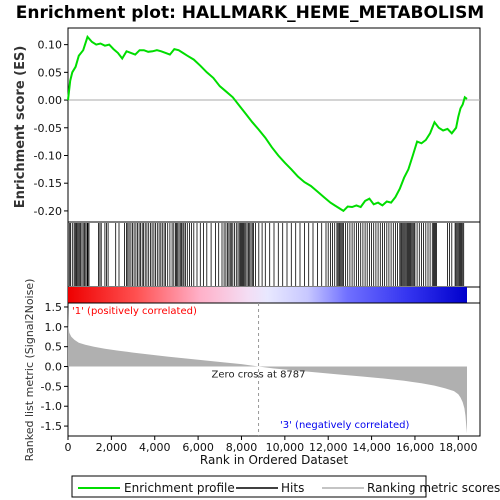  I want to click on es-y-axis: 0.10 0.05 0.00 -0.05 -0.10 -0.15 -0.20, so click(51, 128).